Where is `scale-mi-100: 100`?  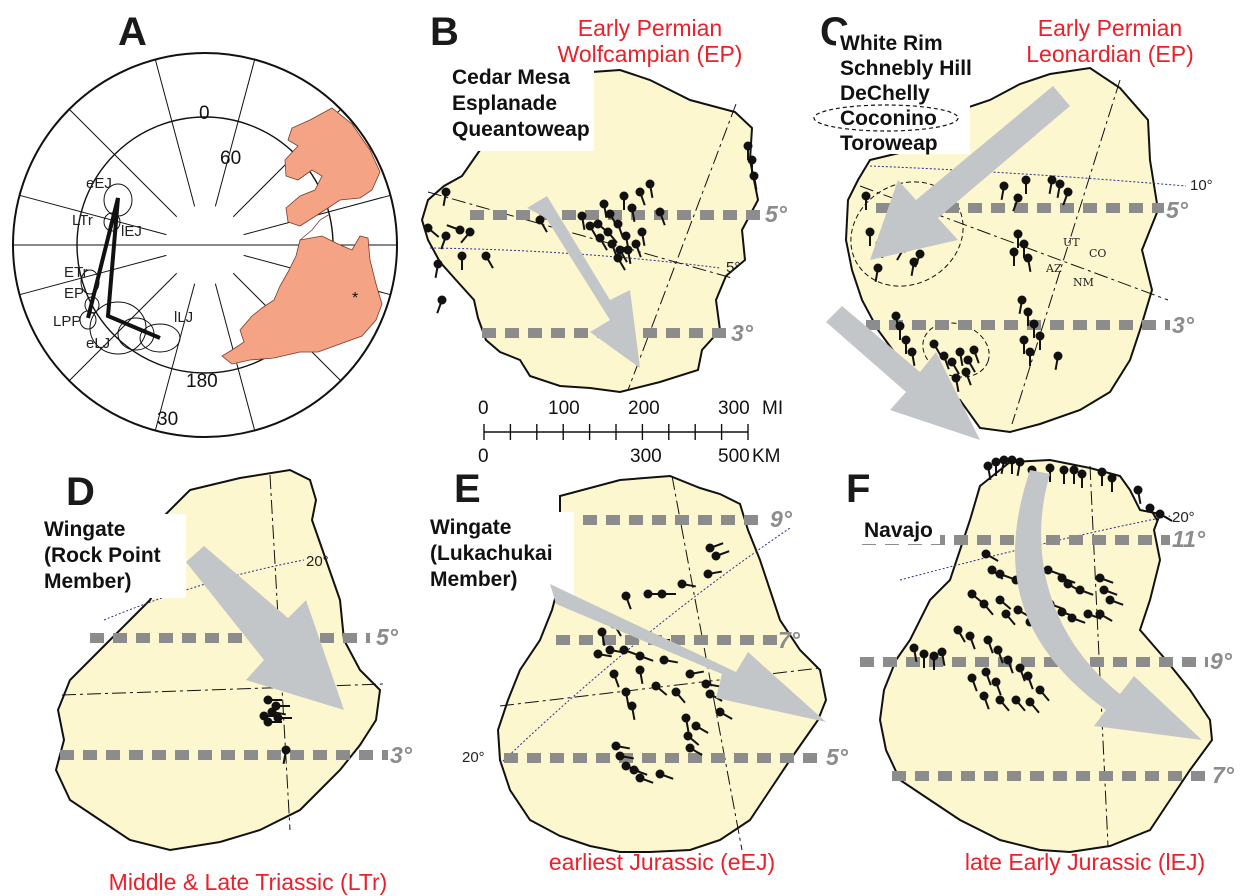 scale-mi-100: 100 is located at coordinates (564, 408).